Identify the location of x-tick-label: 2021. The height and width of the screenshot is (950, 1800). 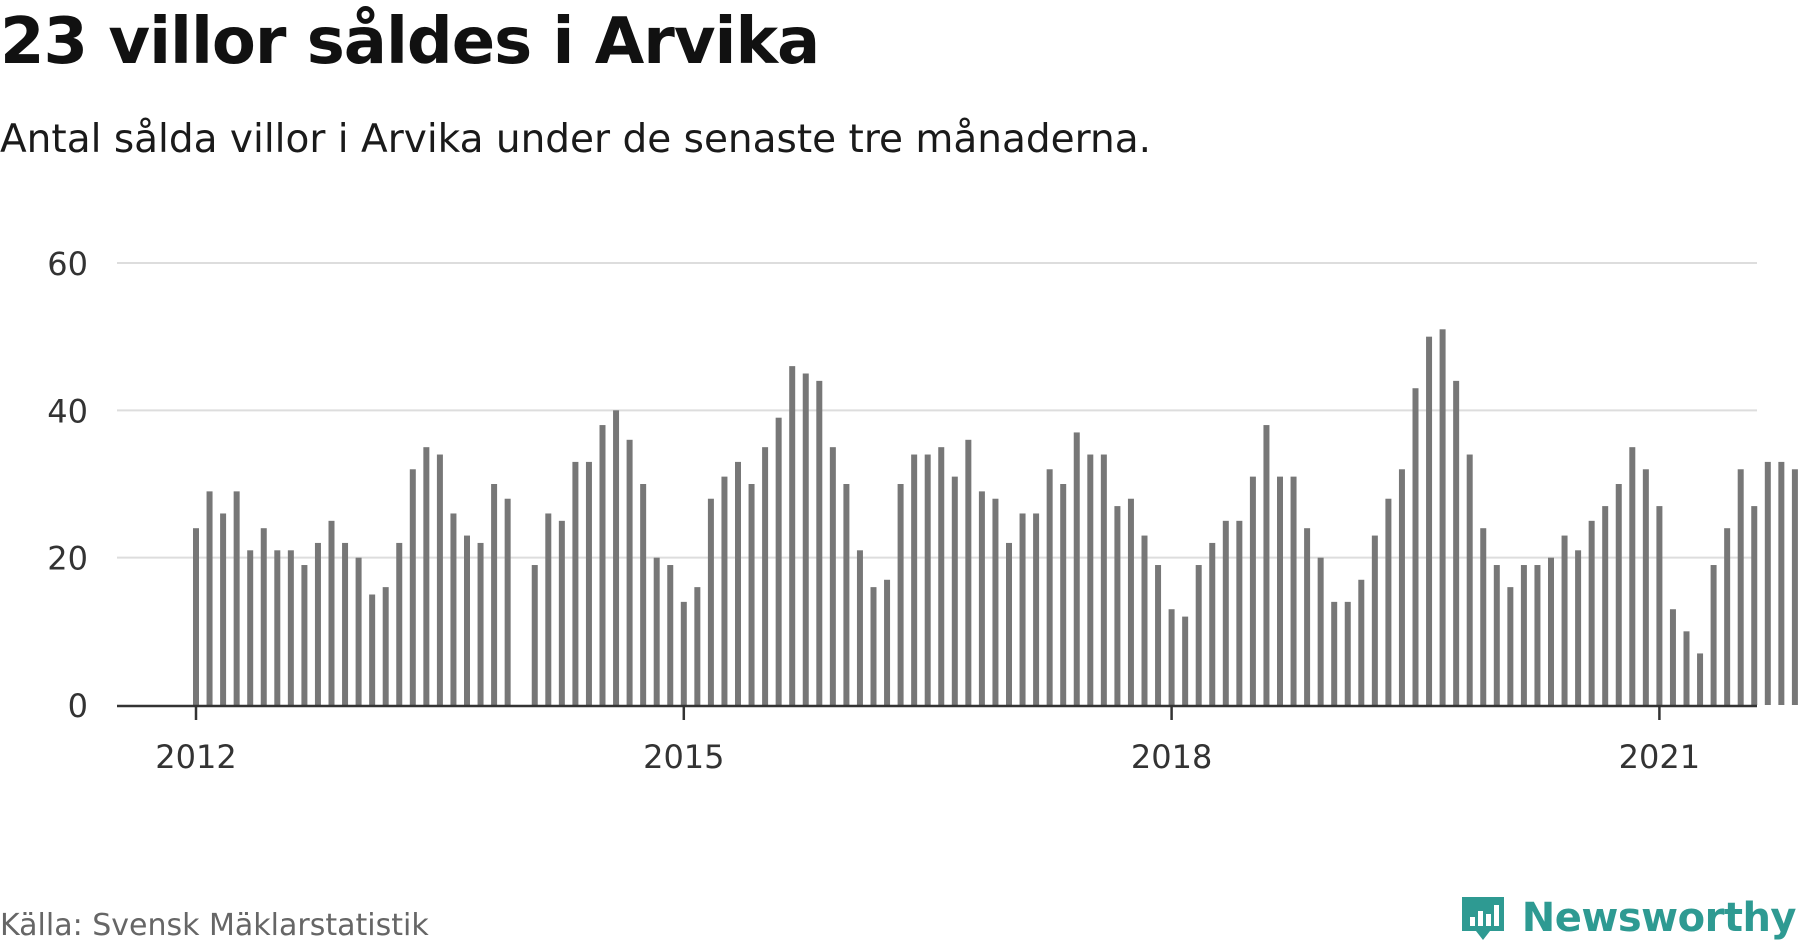
(1659, 757).